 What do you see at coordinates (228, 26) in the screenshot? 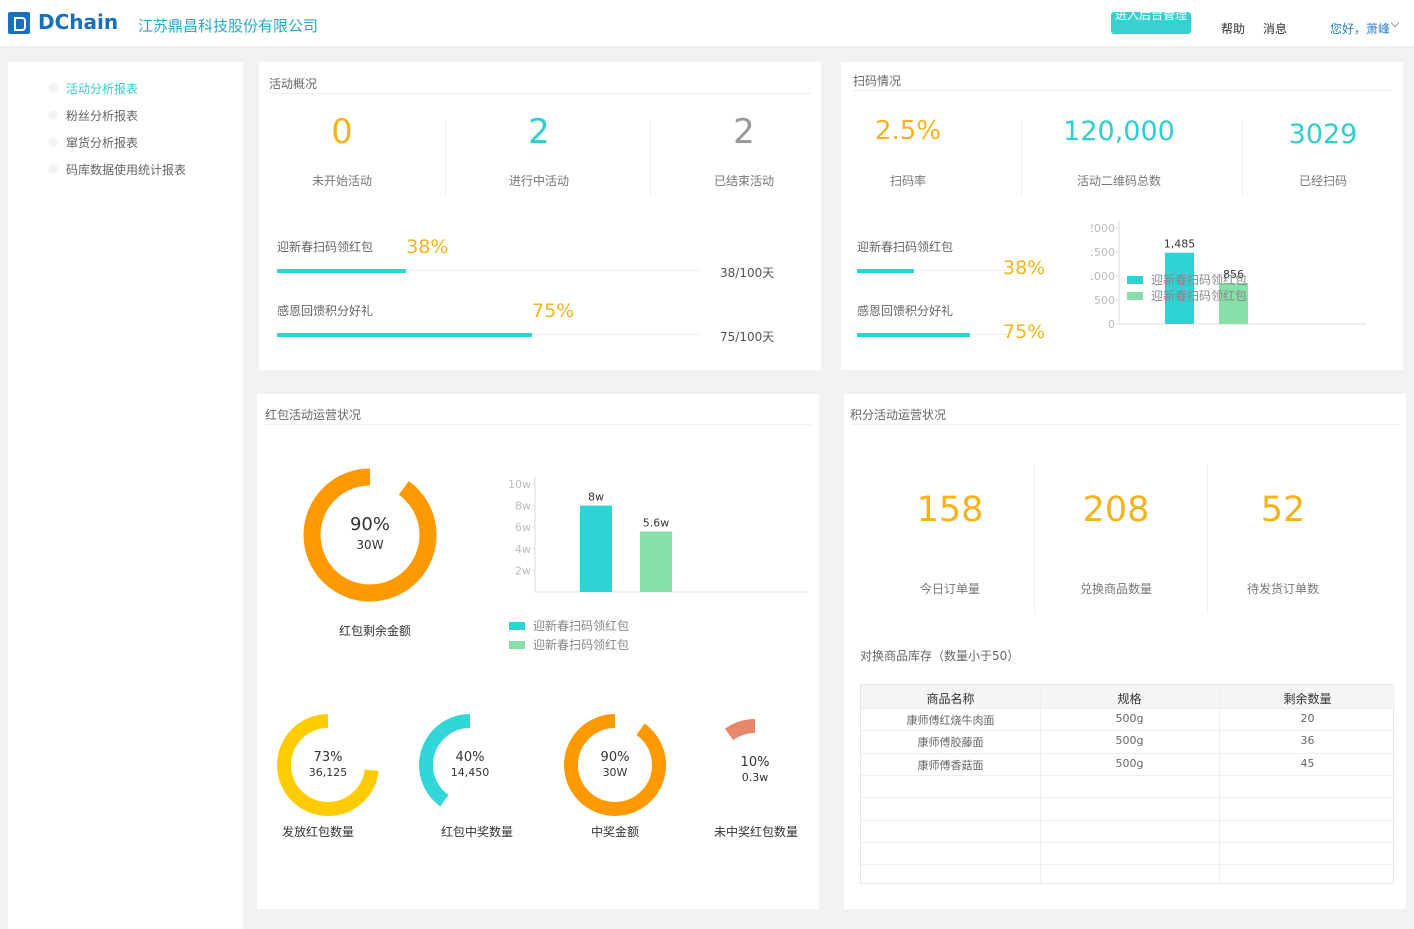
I see `company-name: 江苏鼎昌科技股份有限公司` at bounding box center [228, 26].